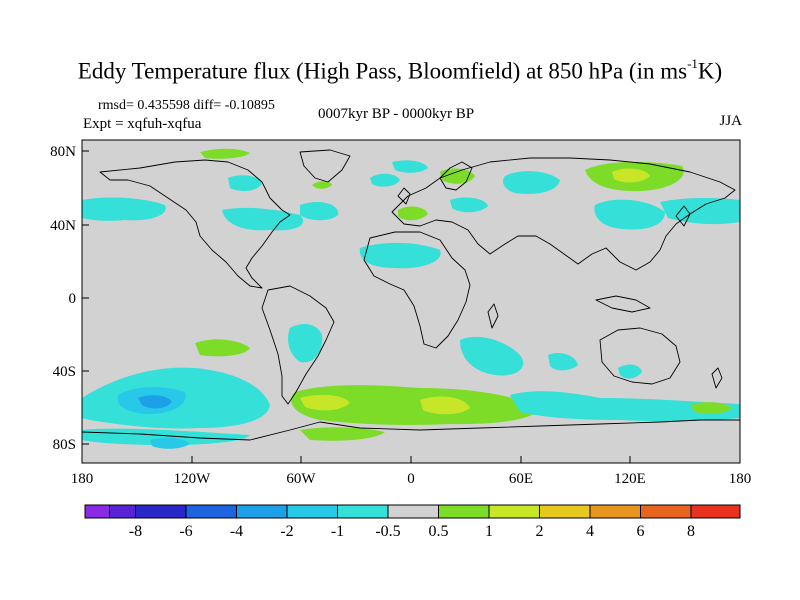 This screenshot has height=600, width=800. Describe the element at coordinates (142, 124) in the screenshot. I see `experiment-label: Expt = xqfuh-xqfua` at that location.